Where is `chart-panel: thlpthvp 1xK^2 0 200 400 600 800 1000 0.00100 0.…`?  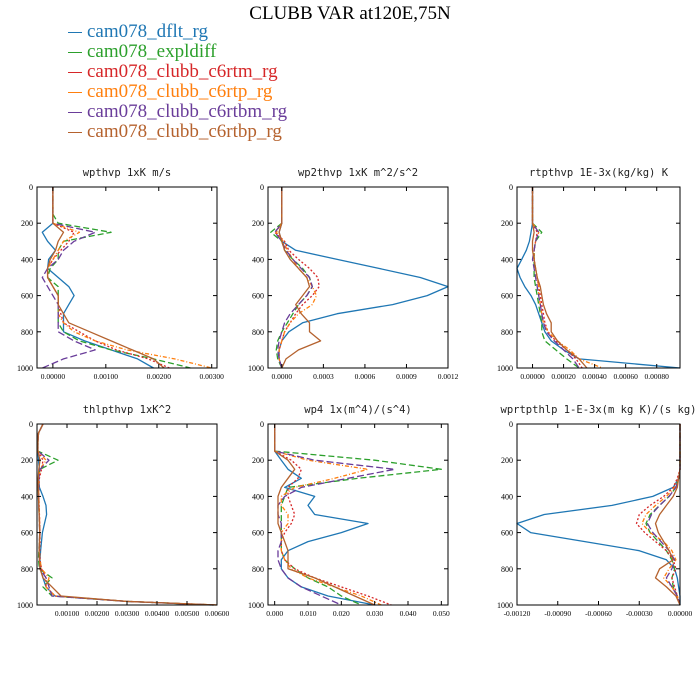
chart-panel: thlpthvp 1xK^2 0 200 400 600 800 1000 0.00100 0.… is located at coordinates (123, 511).